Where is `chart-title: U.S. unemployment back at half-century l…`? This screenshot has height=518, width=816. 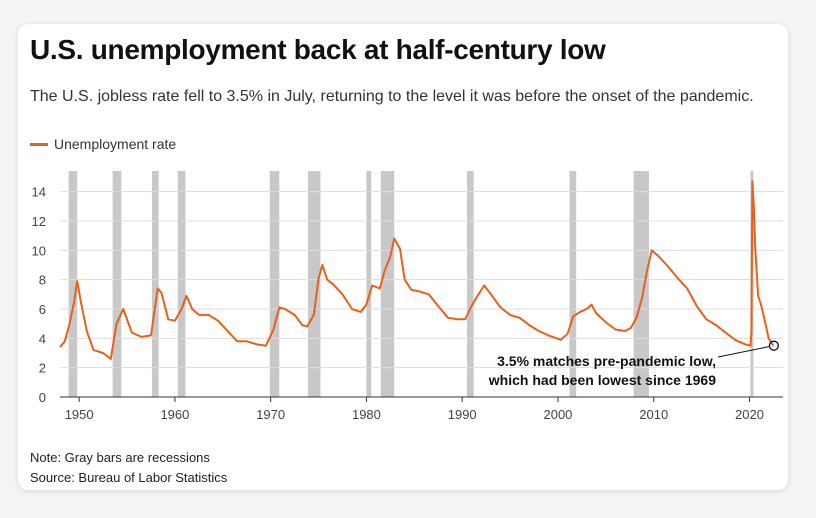
chart-title: U.S. unemployment back at half-century l… is located at coordinates (318, 49).